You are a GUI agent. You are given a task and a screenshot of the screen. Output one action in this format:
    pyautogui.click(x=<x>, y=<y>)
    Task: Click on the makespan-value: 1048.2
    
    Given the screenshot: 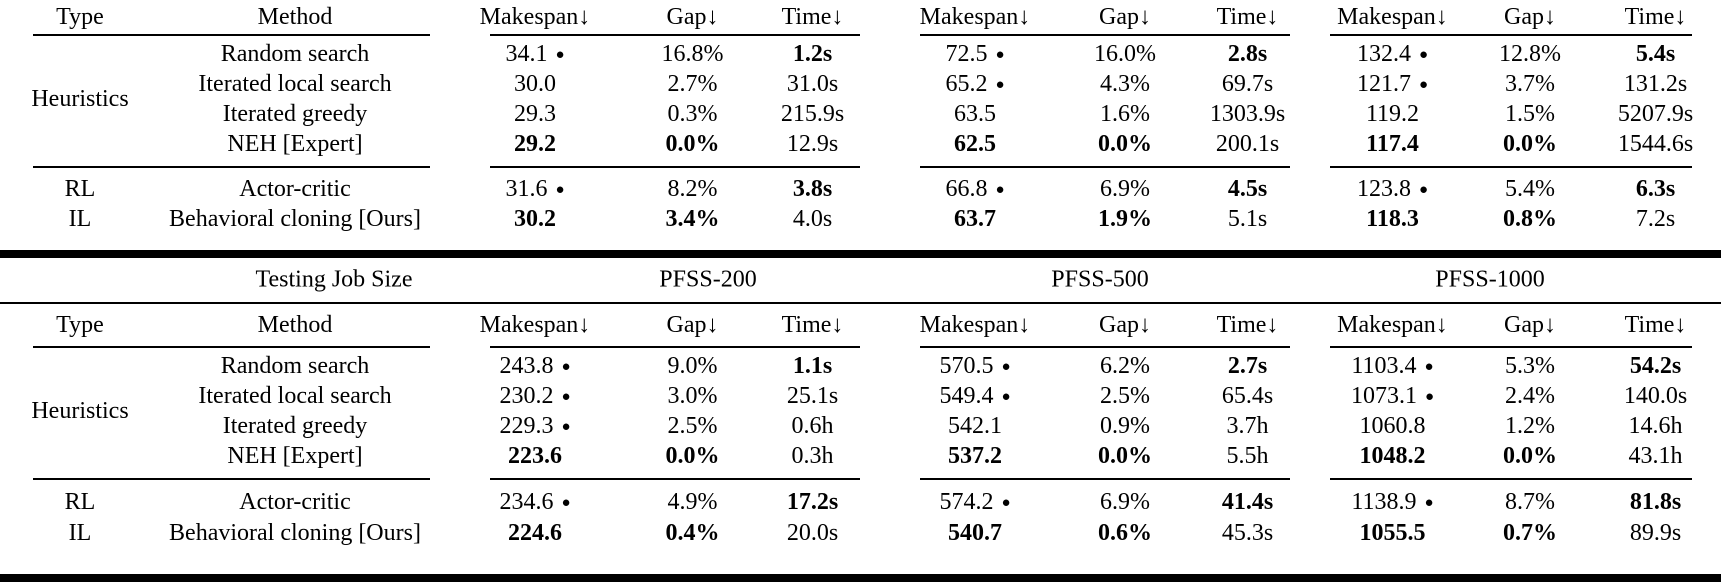 What is the action you would take?
    pyautogui.click(x=1392, y=456)
    